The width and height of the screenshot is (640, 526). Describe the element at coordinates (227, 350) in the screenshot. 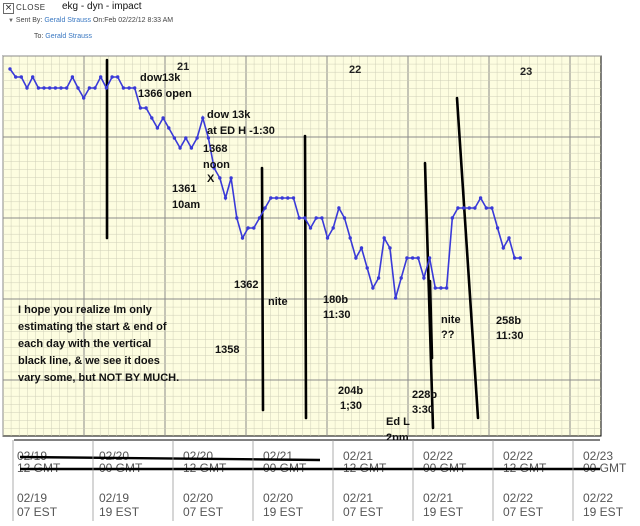

I see `annotation-text: 1358` at that location.